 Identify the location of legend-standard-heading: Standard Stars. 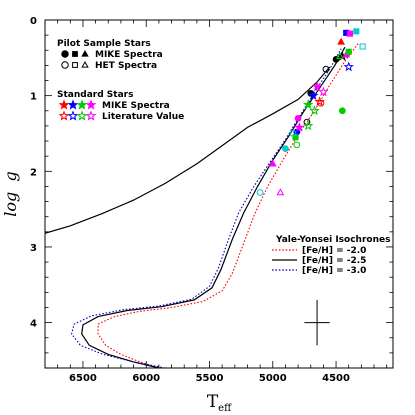
(95, 95).